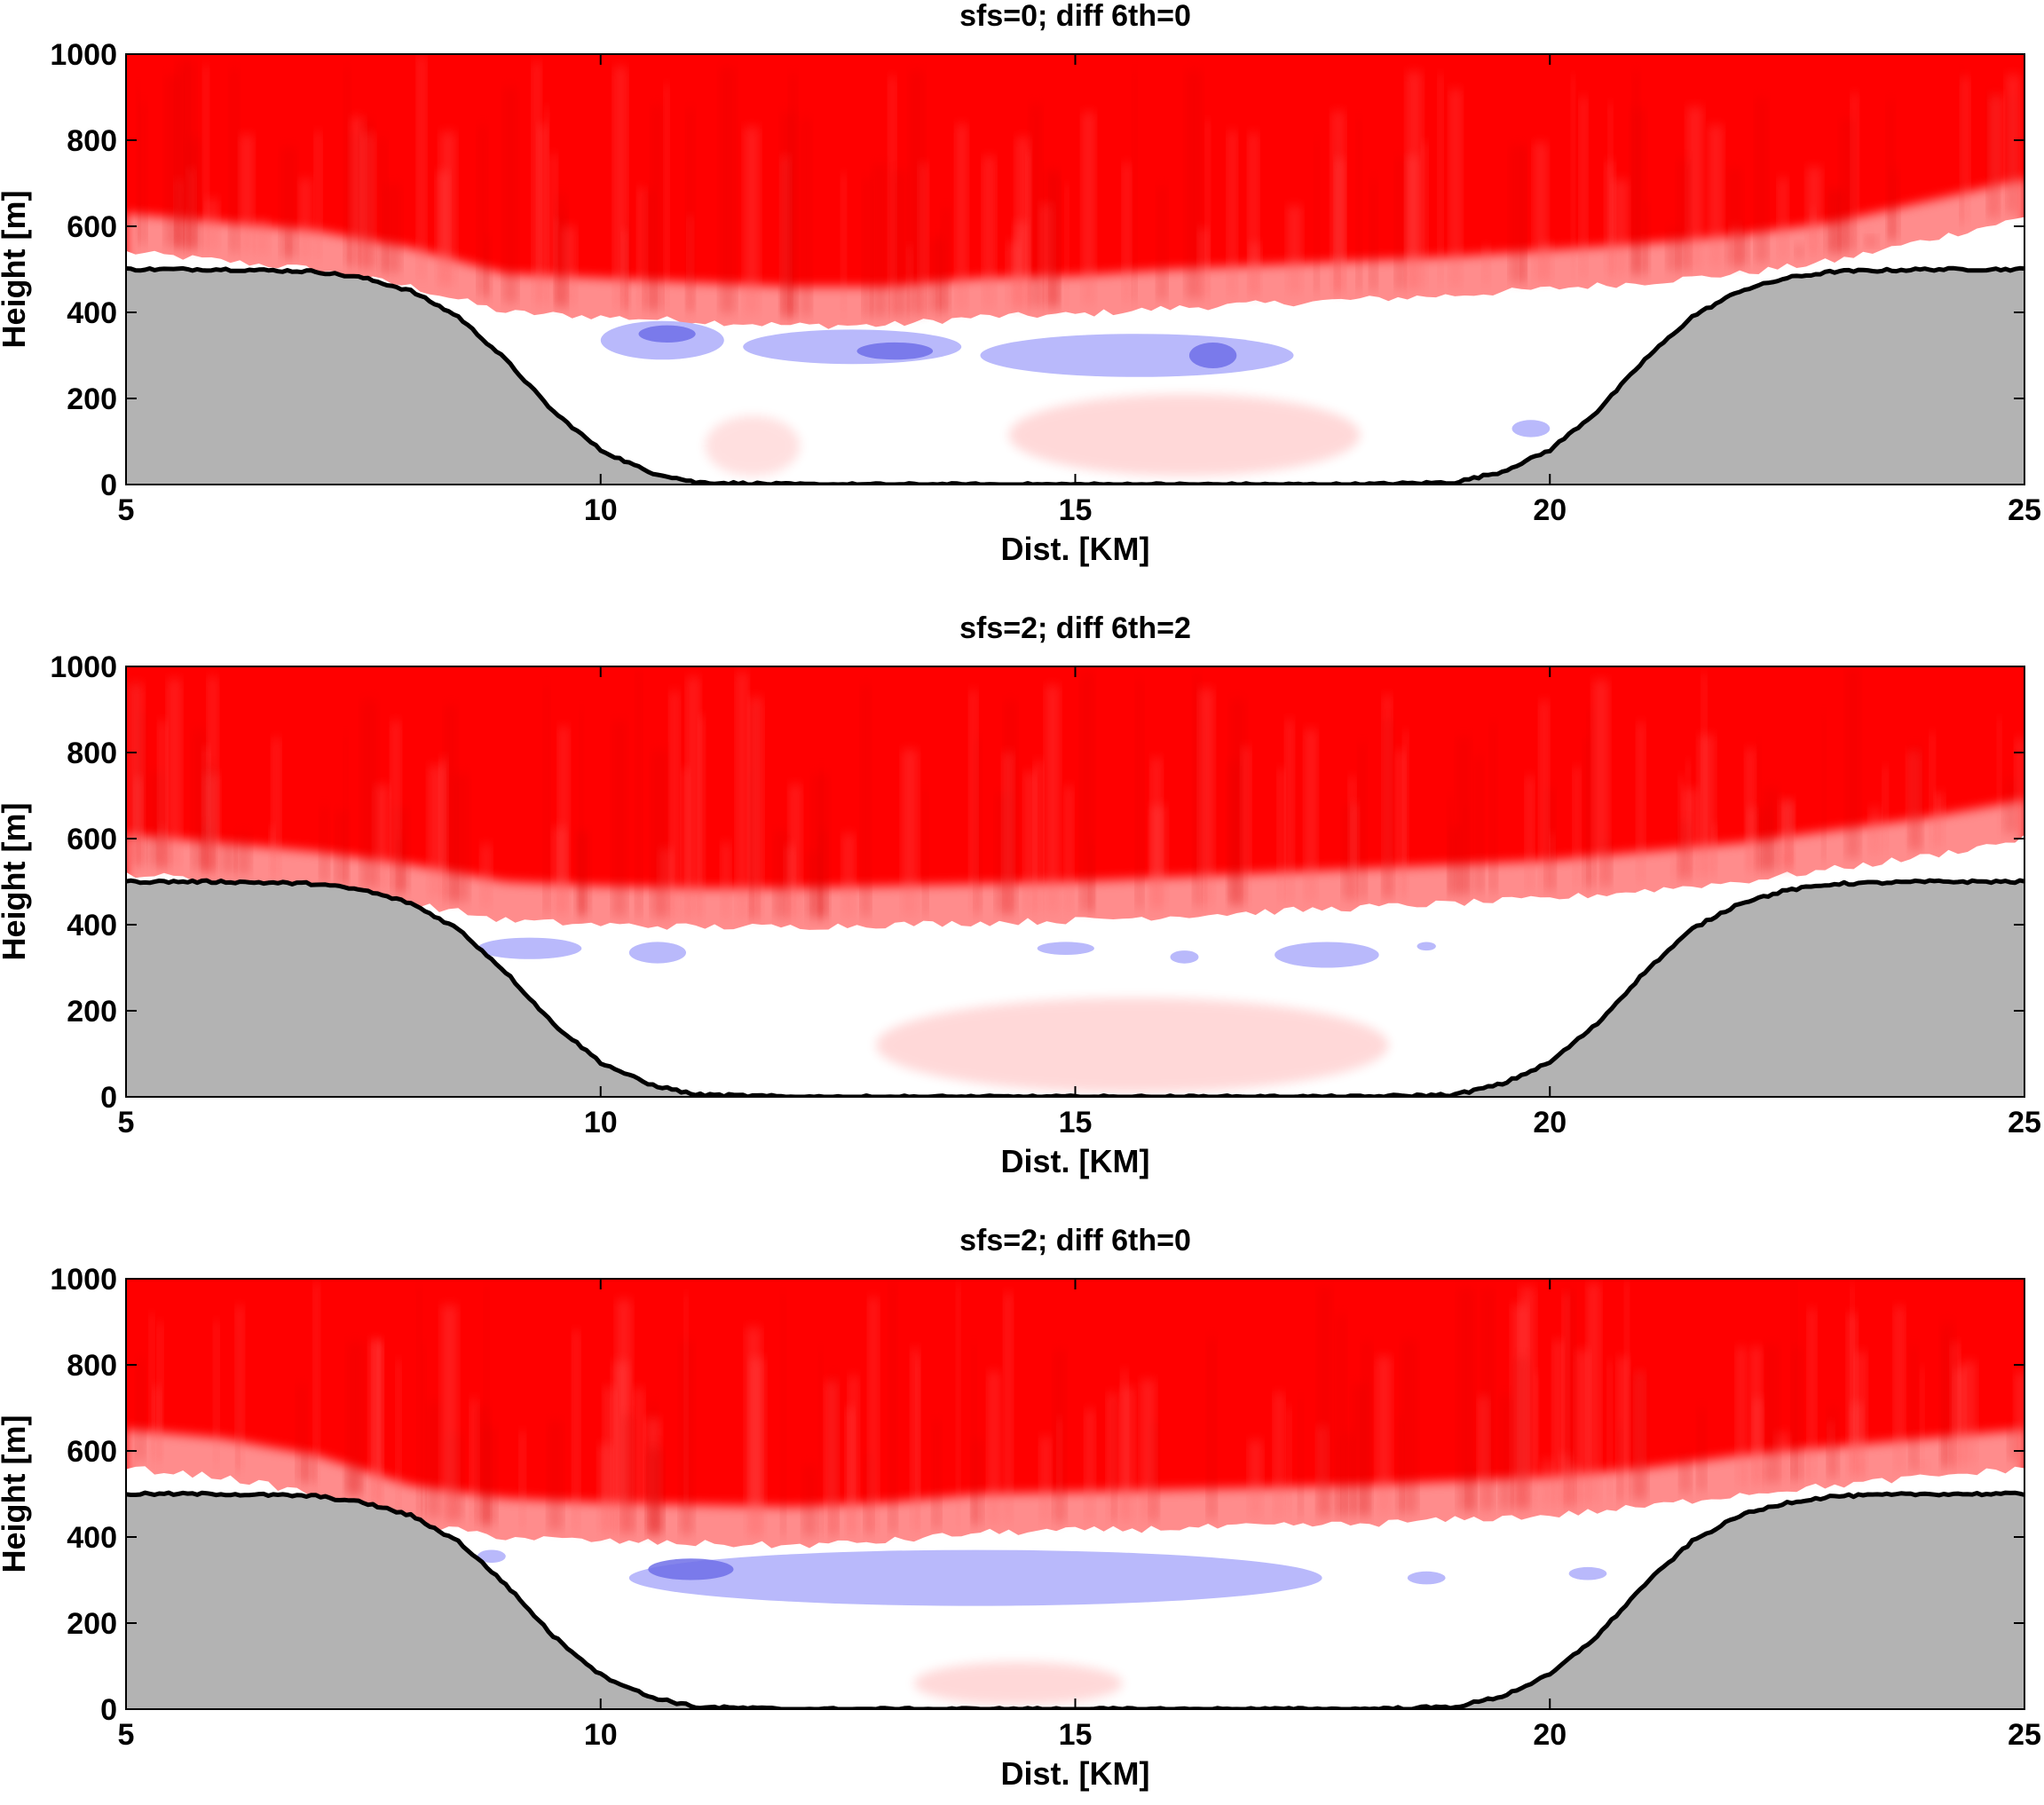 The image size is (2044, 1805). What do you see at coordinates (1075, 1773) in the screenshot?
I see `x-axis-label: Dist. [KM]` at bounding box center [1075, 1773].